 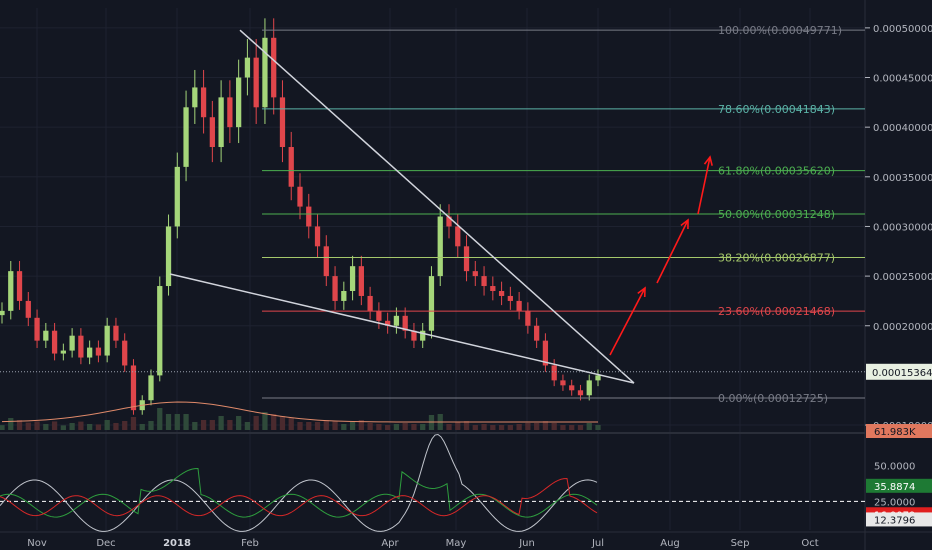 I want to click on volume-label: 61.983K, so click(x=895, y=432).